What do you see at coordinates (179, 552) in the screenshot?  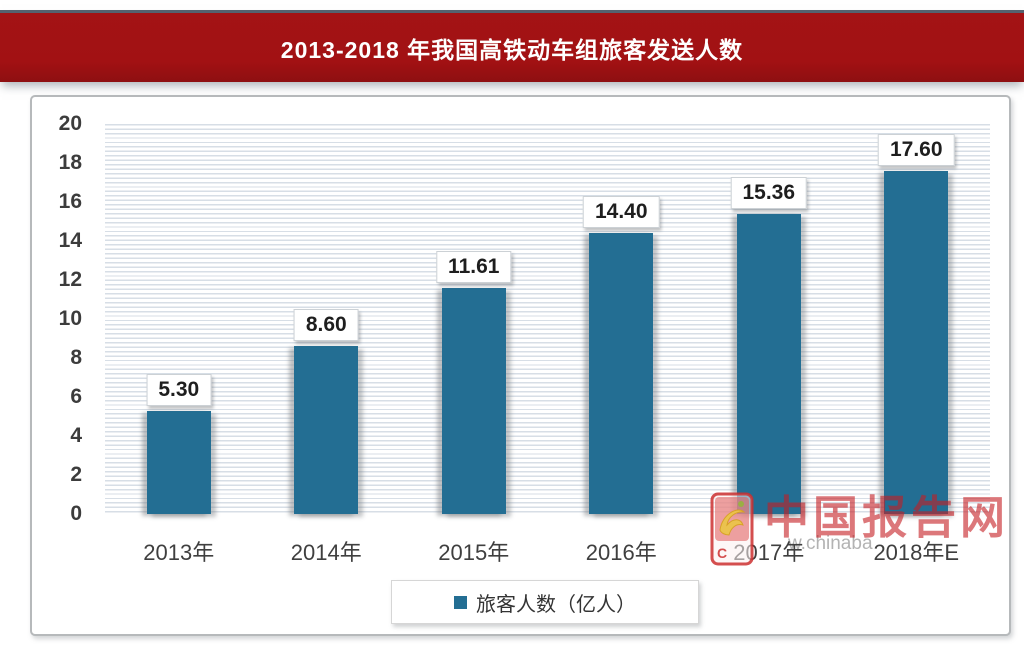 I see `x-axis-label: 2013年` at bounding box center [179, 552].